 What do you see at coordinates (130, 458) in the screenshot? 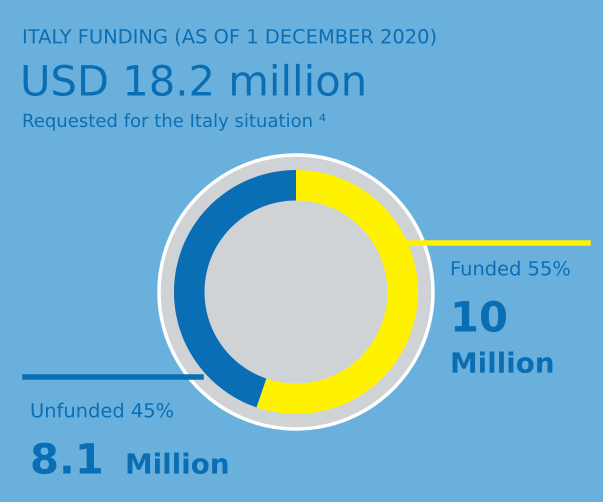
I see `data-label: 8.1 Million` at bounding box center [130, 458].